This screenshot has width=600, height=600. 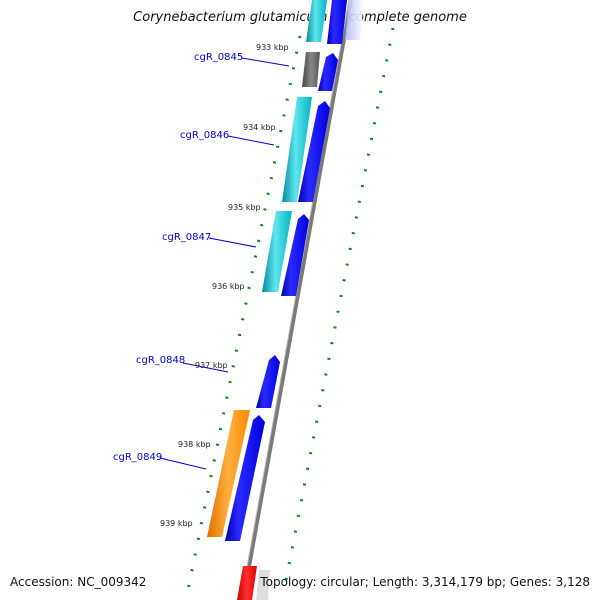 I want to click on gene-label: cgR_0846, so click(x=204, y=135).